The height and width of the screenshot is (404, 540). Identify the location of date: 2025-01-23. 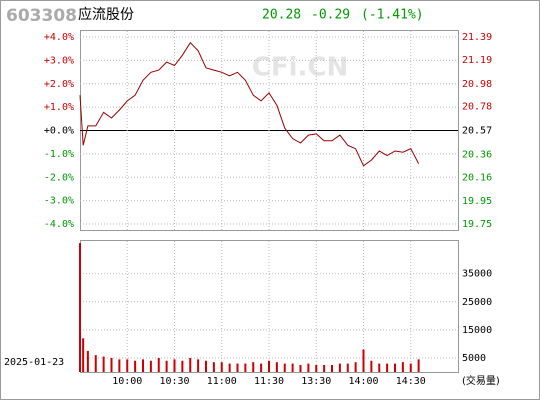
(34, 362).